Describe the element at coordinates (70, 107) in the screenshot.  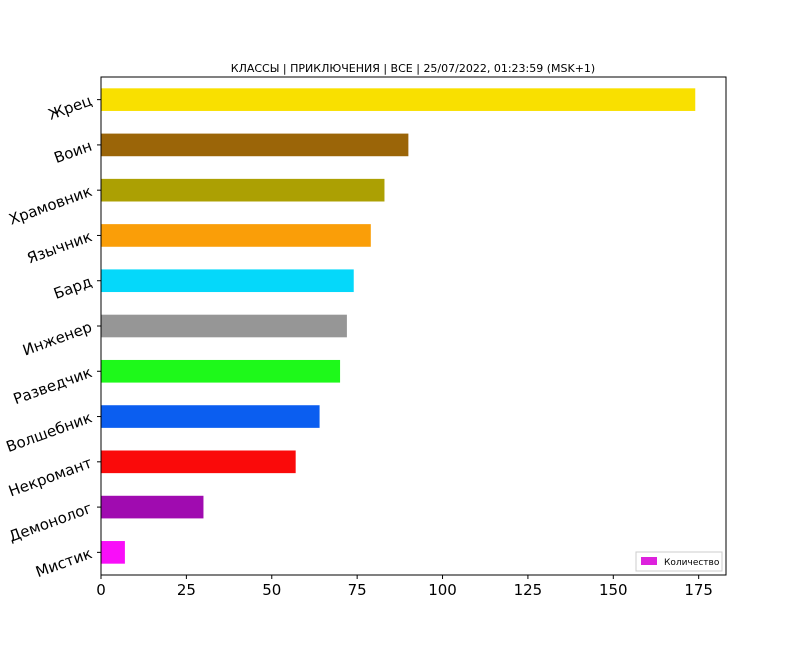
I see `category-label: Жрец` at that location.